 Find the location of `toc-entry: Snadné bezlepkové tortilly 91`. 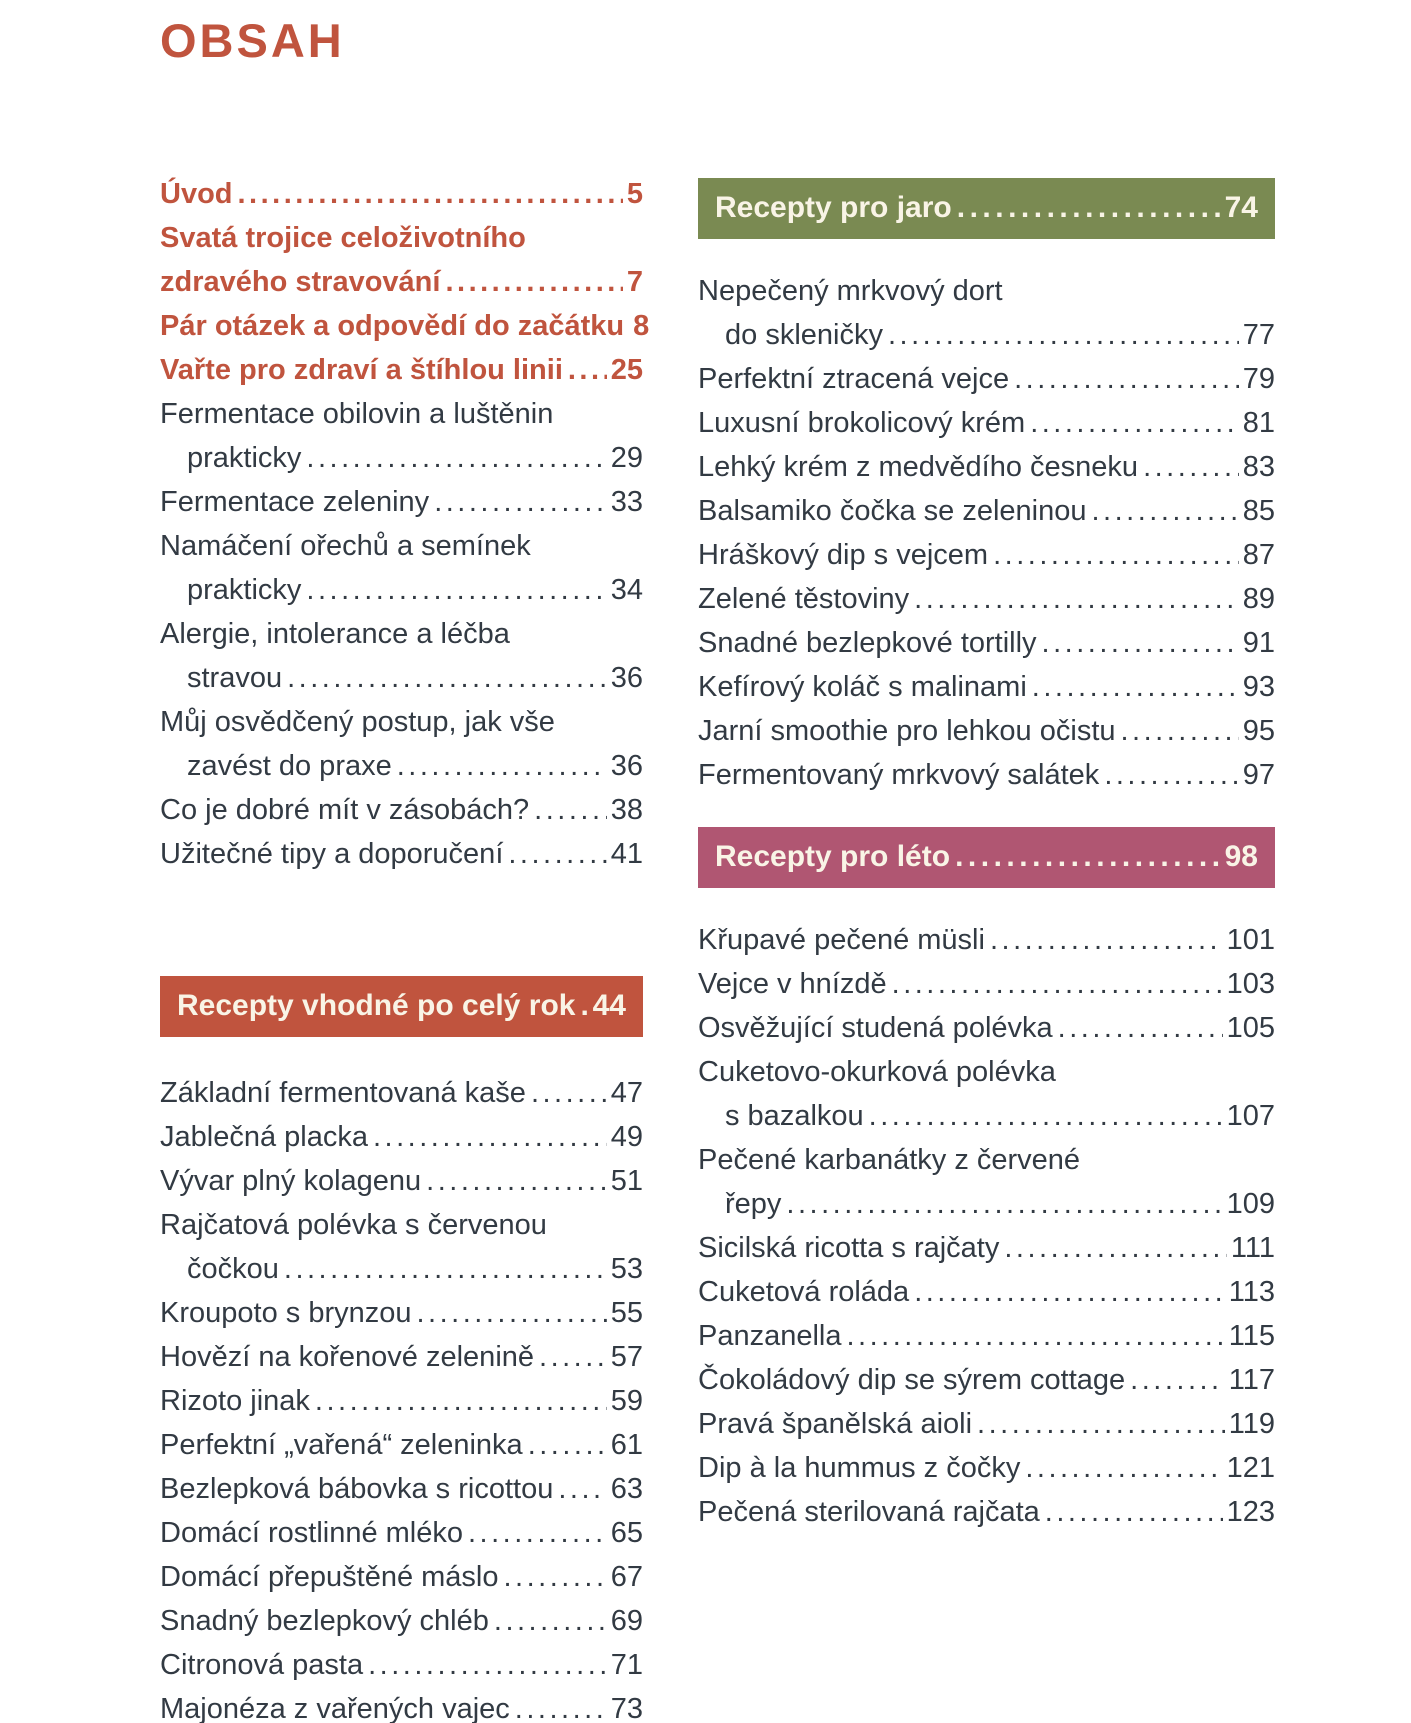

toc-entry: Snadné bezlepkové tortilly 91 is located at coordinates (986, 643).